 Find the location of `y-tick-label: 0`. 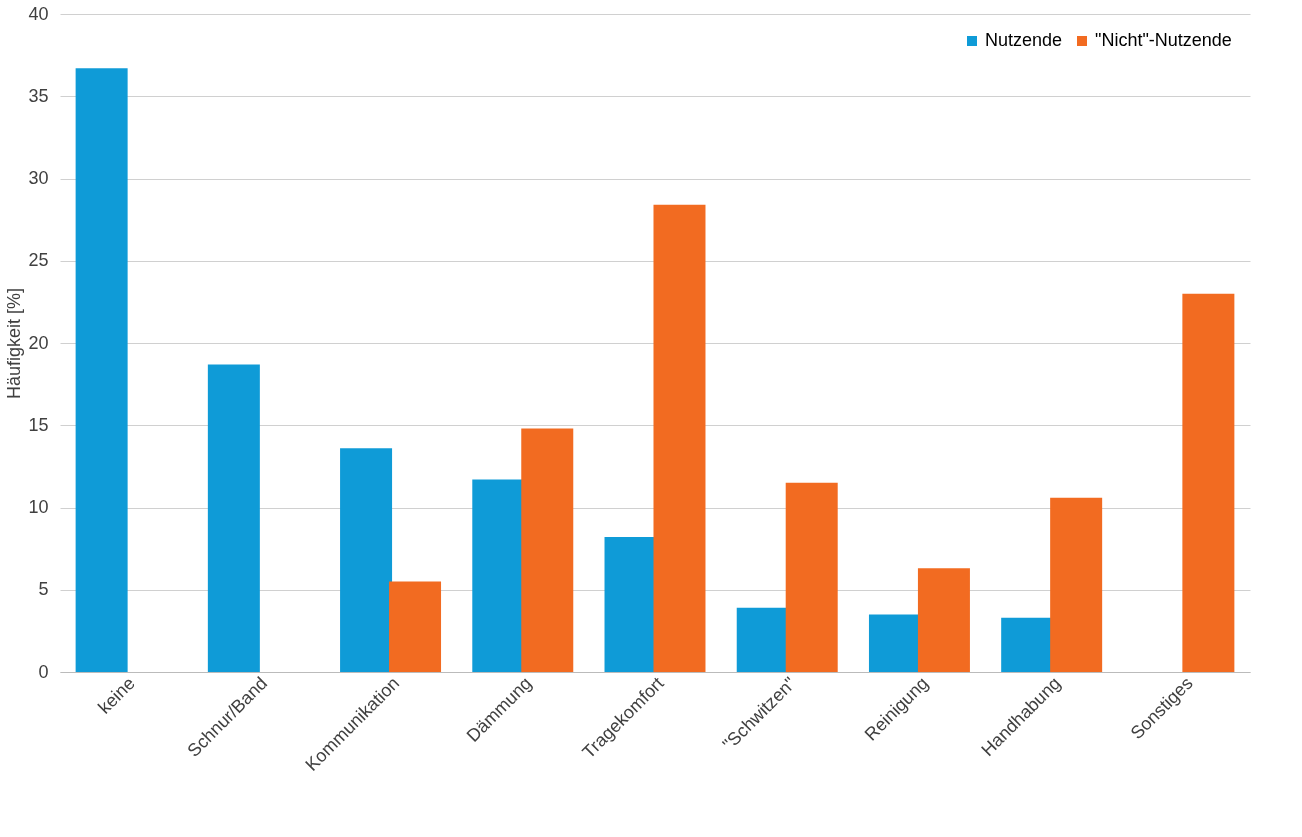

y-tick-label: 0 is located at coordinates (43, 671).